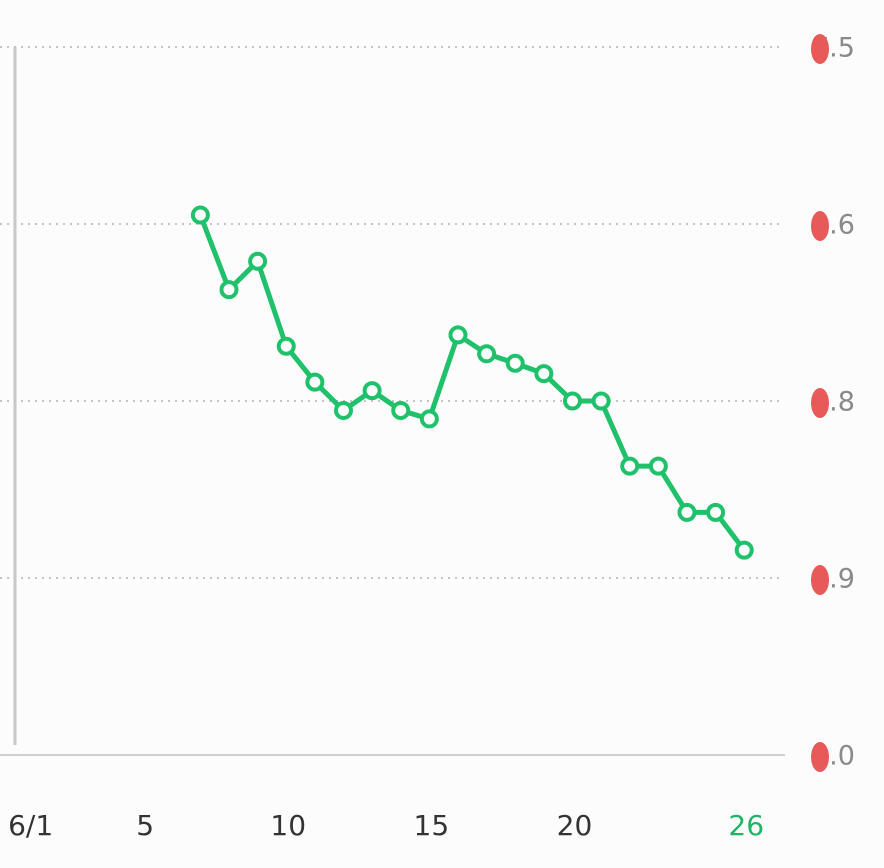 Image resolution: width=884 pixels, height=868 pixels. What do you see at coordinates (575, 825) in the screenshot?
I see `x-tick-label: 20` at bounding box center [575, 825].